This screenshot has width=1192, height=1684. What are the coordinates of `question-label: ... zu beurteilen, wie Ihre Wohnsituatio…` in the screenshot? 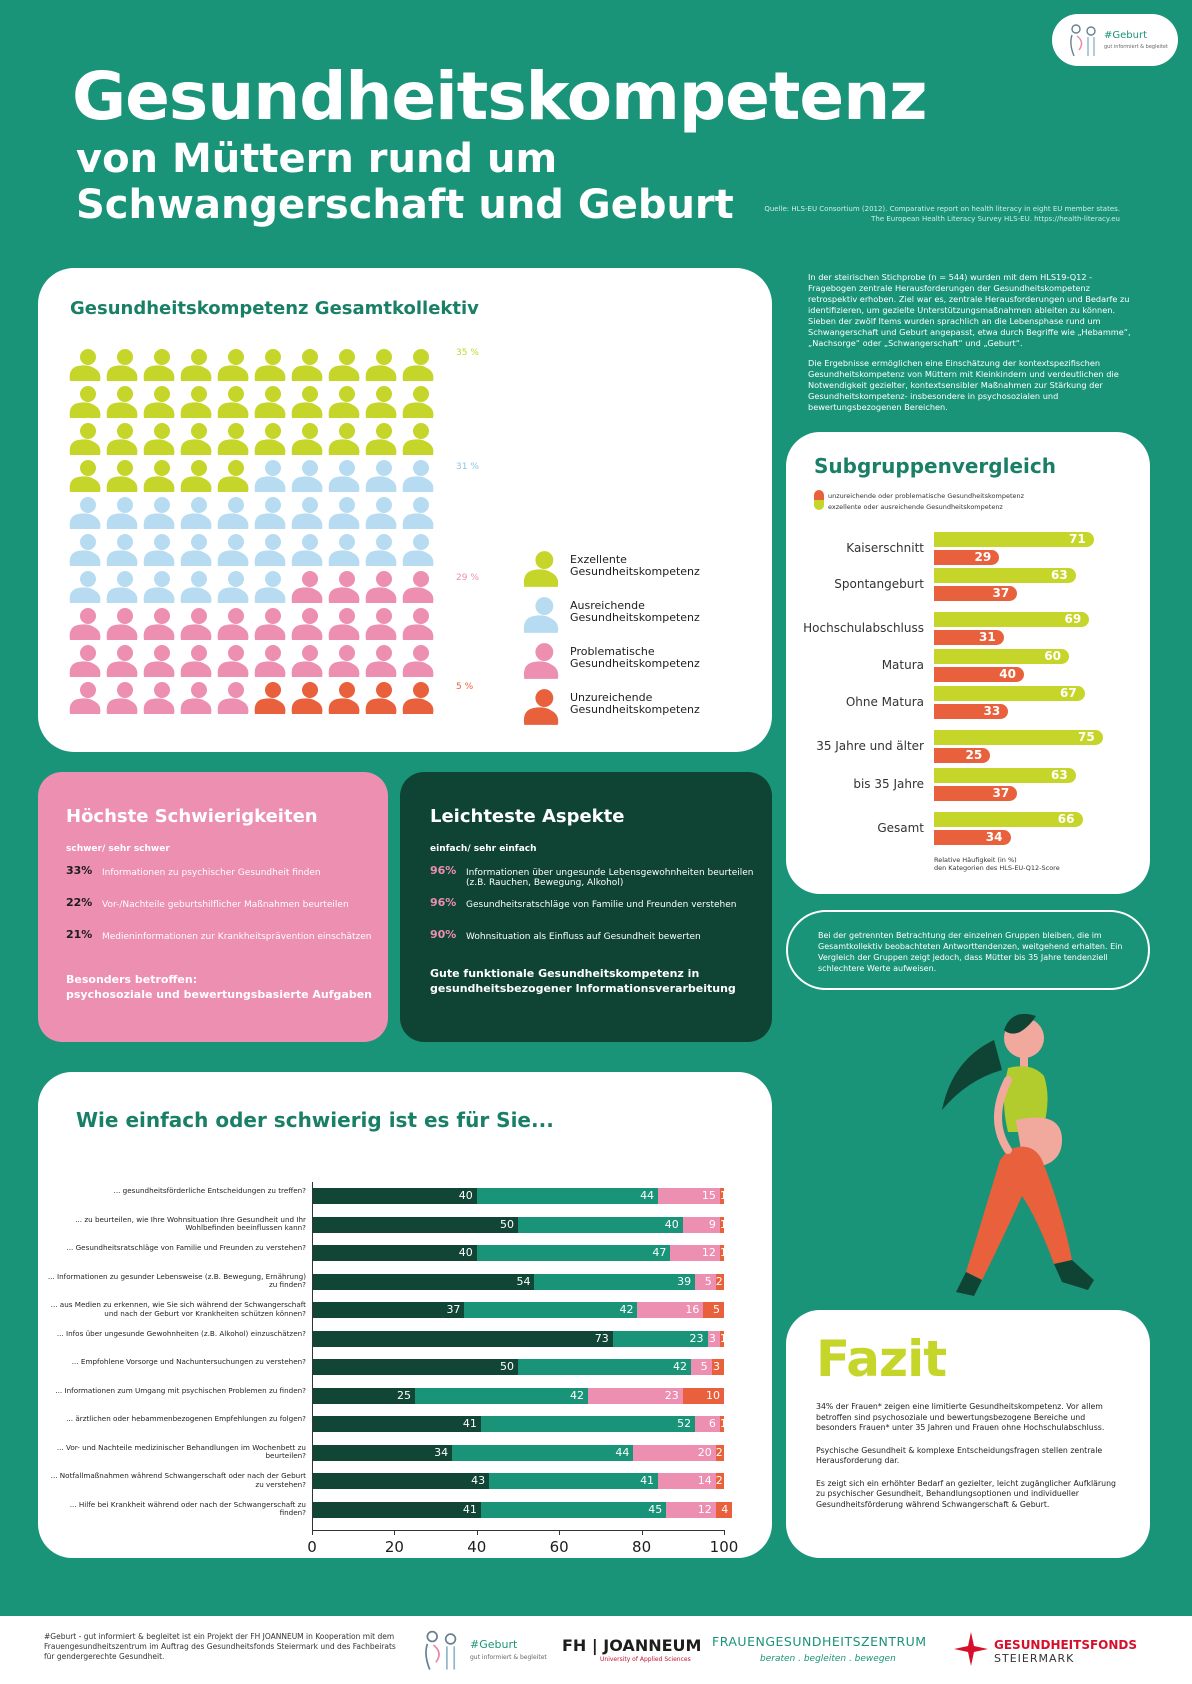 It's located at (190, 1223).